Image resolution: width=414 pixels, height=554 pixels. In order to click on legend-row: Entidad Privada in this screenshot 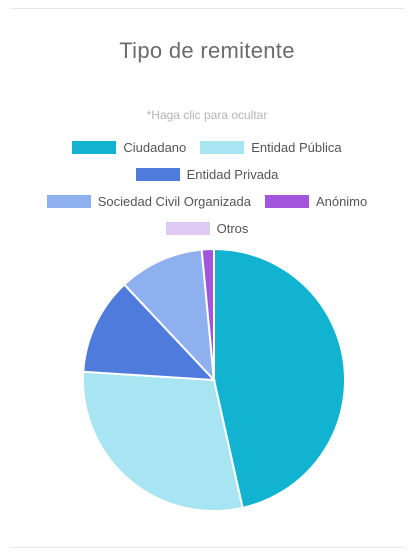, I will do `click(207, 174)`.